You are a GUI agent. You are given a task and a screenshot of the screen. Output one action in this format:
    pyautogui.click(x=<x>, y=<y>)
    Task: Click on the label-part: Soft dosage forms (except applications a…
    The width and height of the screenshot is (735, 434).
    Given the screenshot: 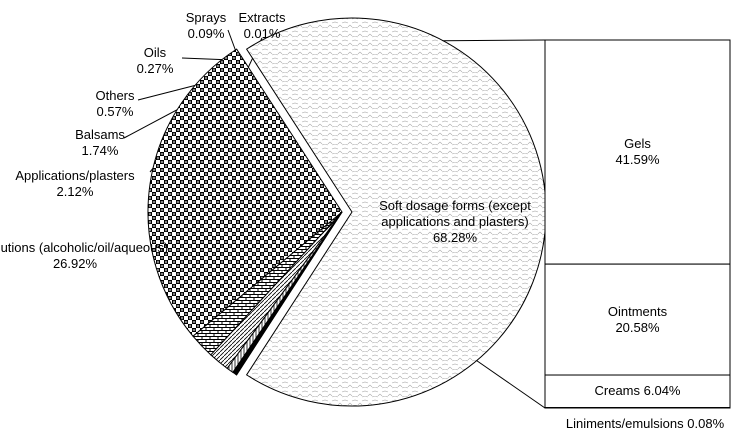 What is the action you would take?
    pyautogui.click(x=455, y=213)
    